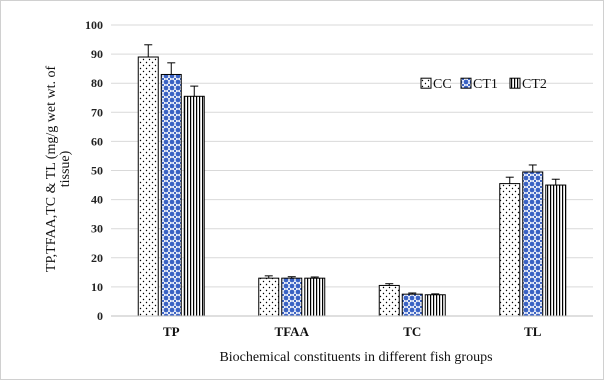 The width and height of the screenshot is (604, 380). Describe the element at coordinates (171, 331) in the screenshot. I see `x-category-label: TP` at that location.